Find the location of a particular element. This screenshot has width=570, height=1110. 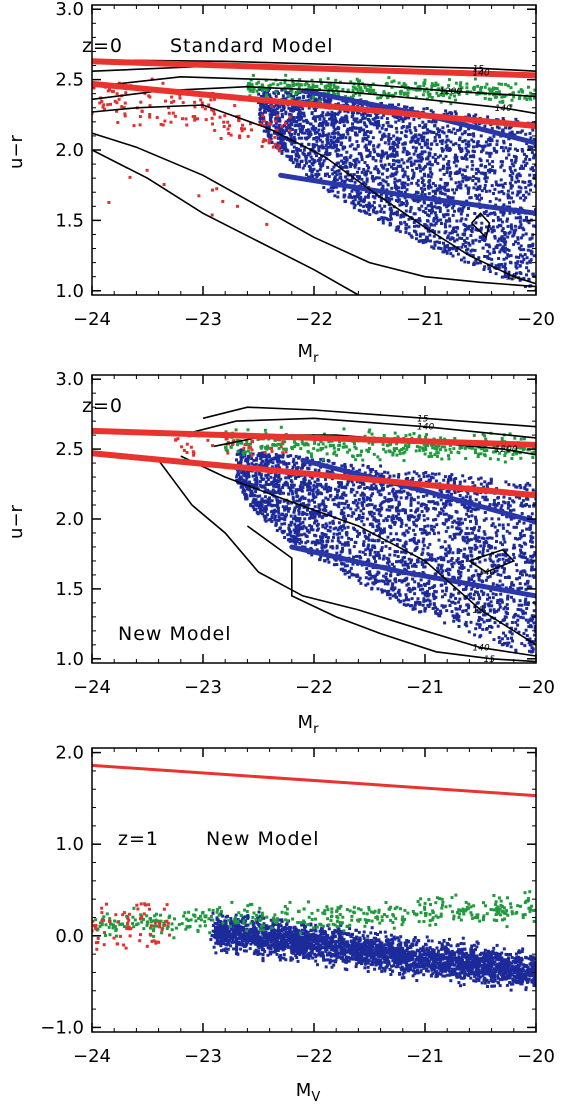

contour-label: 15 is located at coordinates (512, 278).